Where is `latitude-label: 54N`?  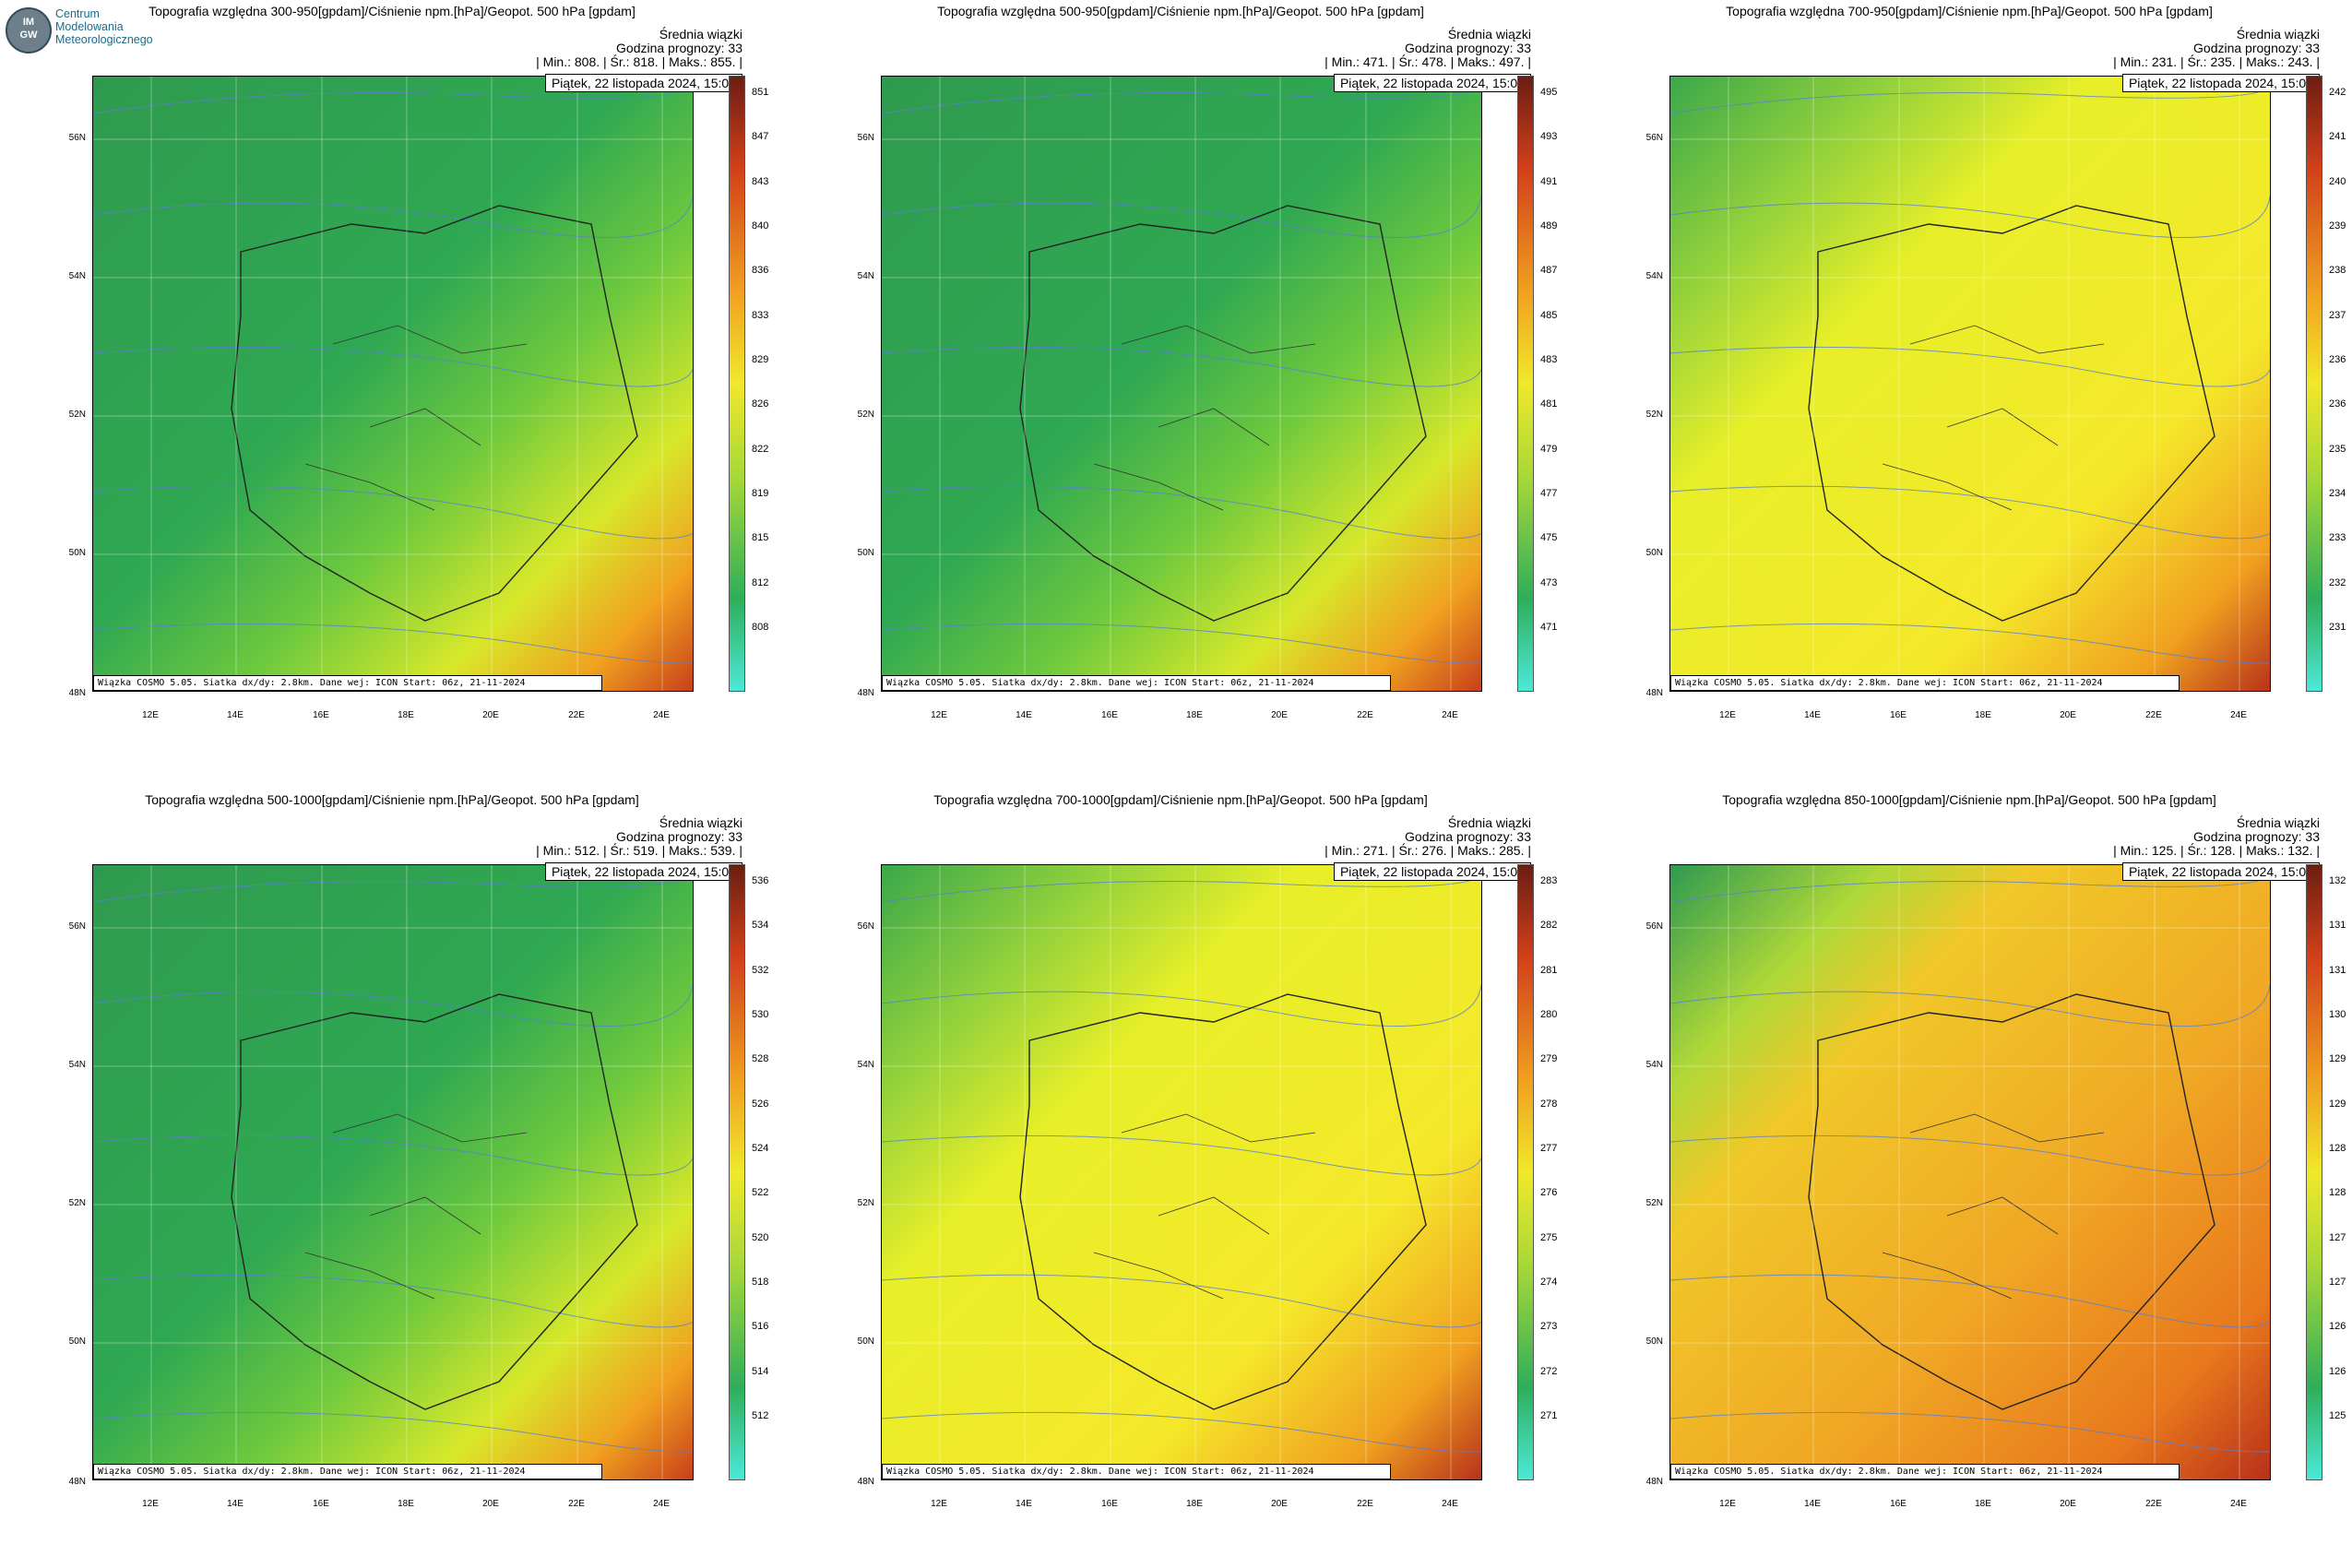 latitude-label: 54N is located at coordinates (77, 1065).